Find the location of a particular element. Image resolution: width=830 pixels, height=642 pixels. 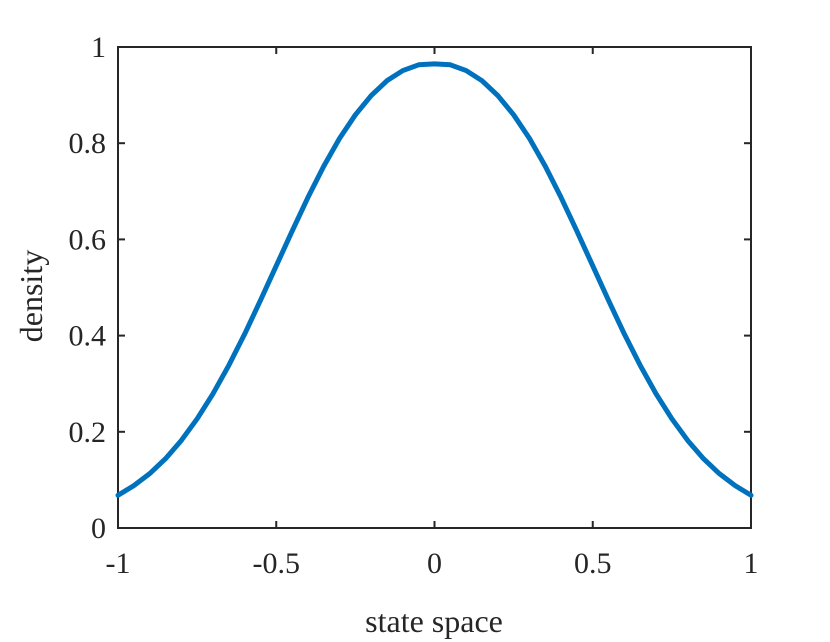

y-axis-label: density is located at coordinates (31, 296).